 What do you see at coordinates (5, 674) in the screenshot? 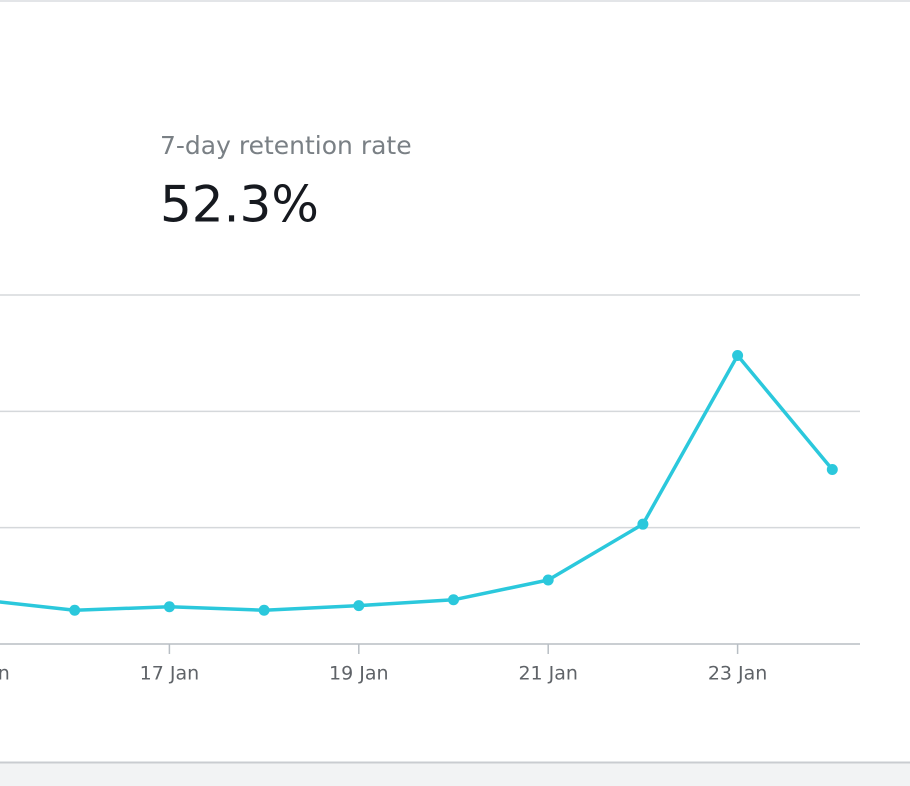
I see `x-tick-label: 15 Jan` at bounding box center [5, 674].